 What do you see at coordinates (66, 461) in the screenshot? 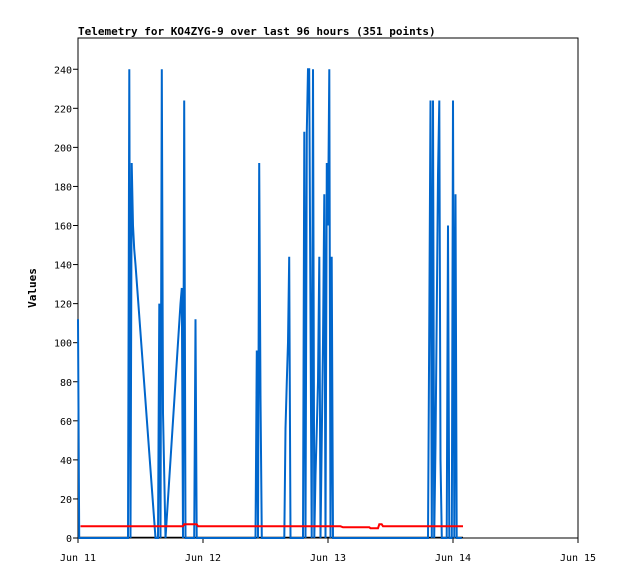
I see `y-tick-label: 40` at bounding box center [66, 461].